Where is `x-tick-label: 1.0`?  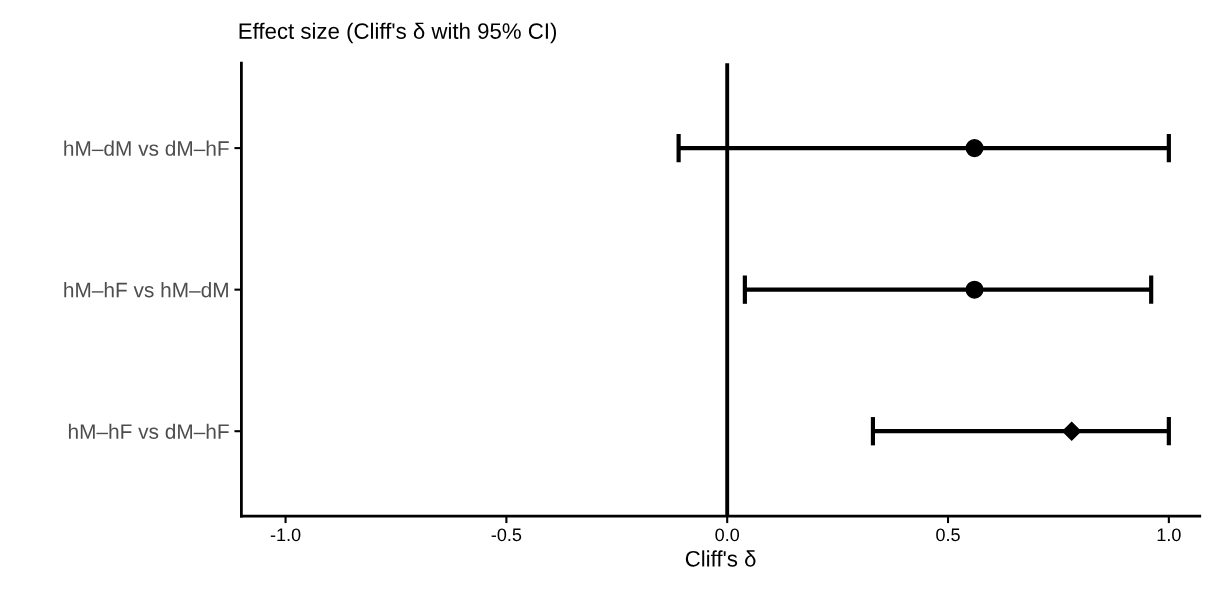
x-tick-label: 1.0 is located at coordinates (1169, 535).